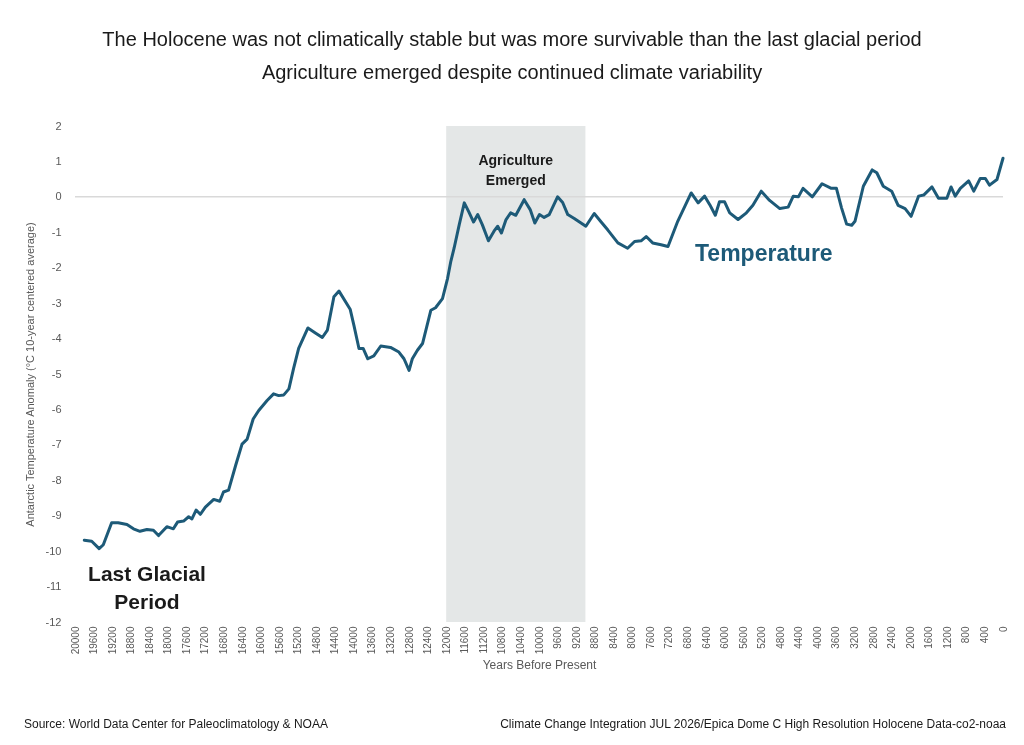  What do you see at coordinates (56, 267) in the screenshot?
I see `y-tick-label: -2` at bounding box center [56, 267].